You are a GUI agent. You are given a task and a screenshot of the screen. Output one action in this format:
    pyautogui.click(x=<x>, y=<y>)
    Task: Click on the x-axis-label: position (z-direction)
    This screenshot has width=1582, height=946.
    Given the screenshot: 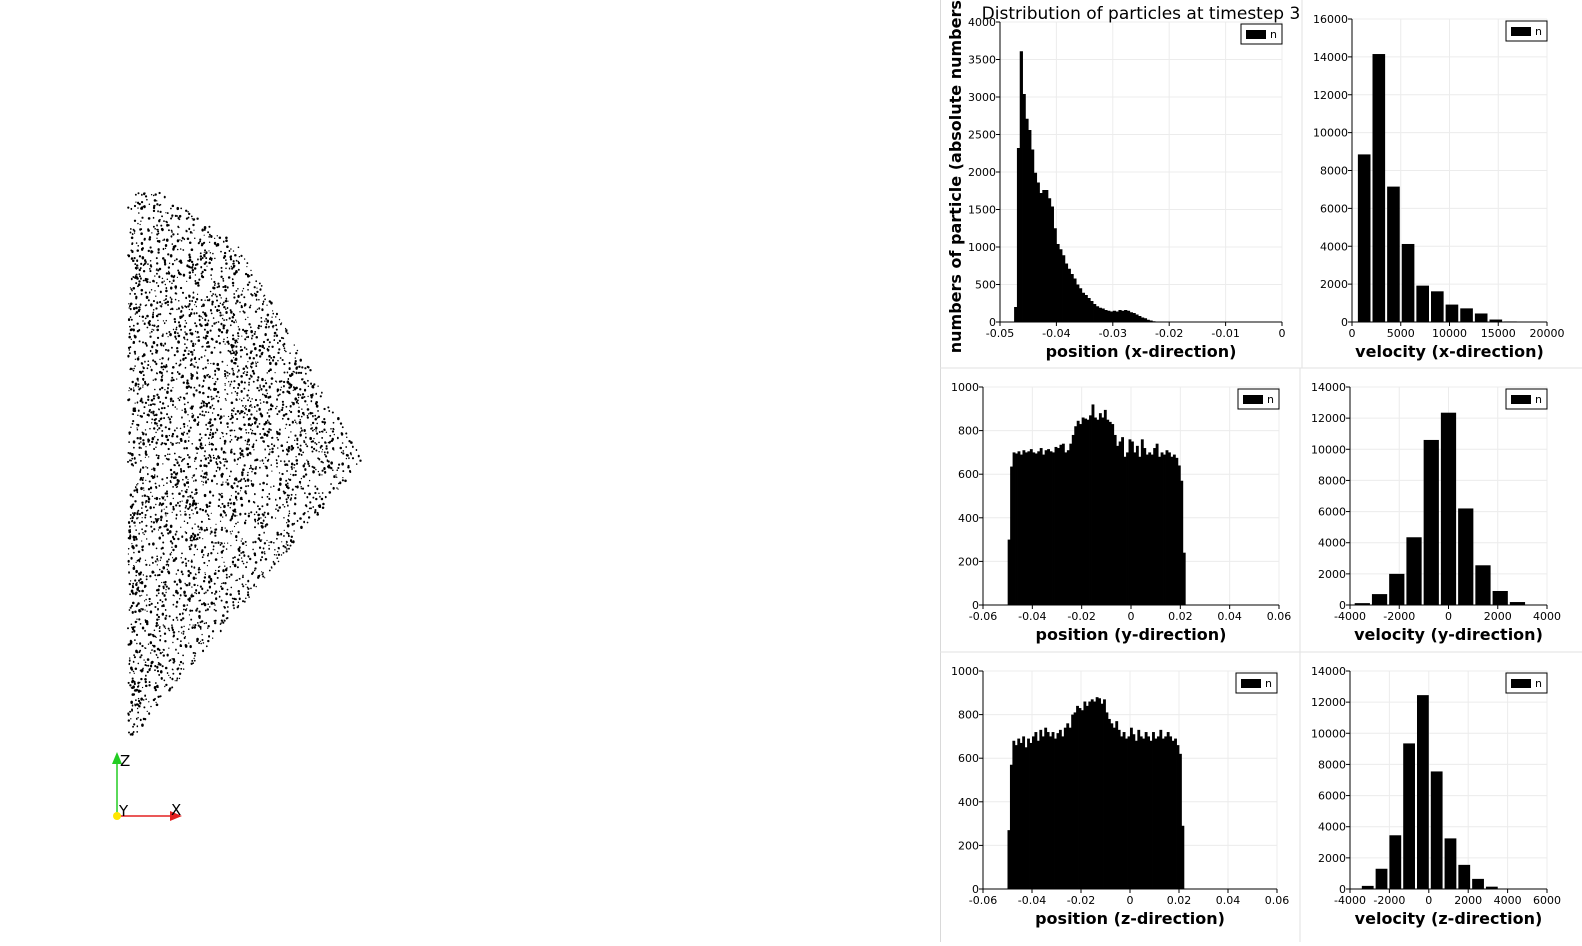 What is the action you would take?
    pyautogui.click(x=1130, y=918)
    